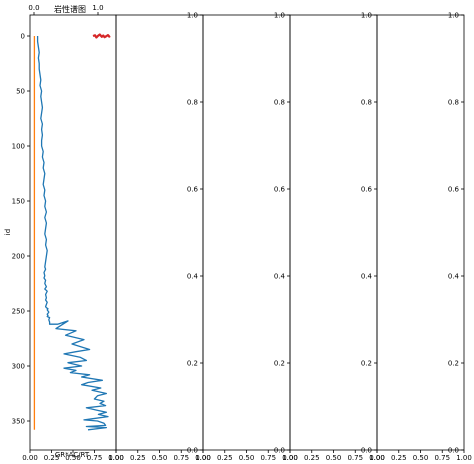  What do you see at coordinates (8, 232) in the screenshot?
I see `y-axis-label: id` at bounding box center [8, 232].